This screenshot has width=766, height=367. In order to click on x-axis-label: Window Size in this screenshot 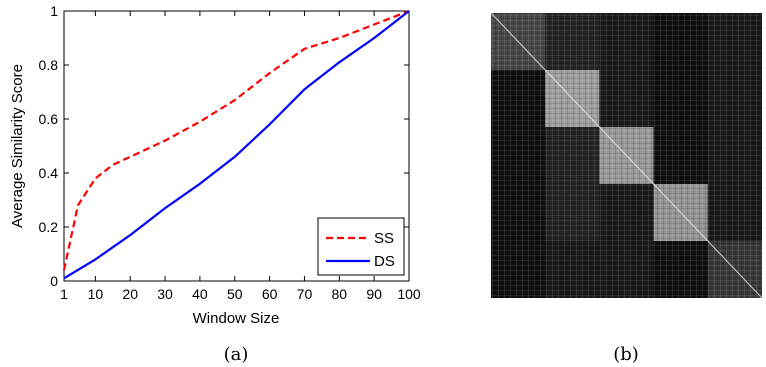, I will do `click(236, 318)`.